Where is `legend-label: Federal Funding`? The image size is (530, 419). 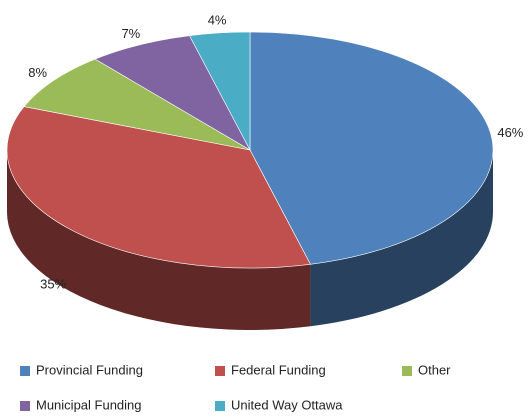 legend-label: Federal Funding is located at coordinates (278, 369).